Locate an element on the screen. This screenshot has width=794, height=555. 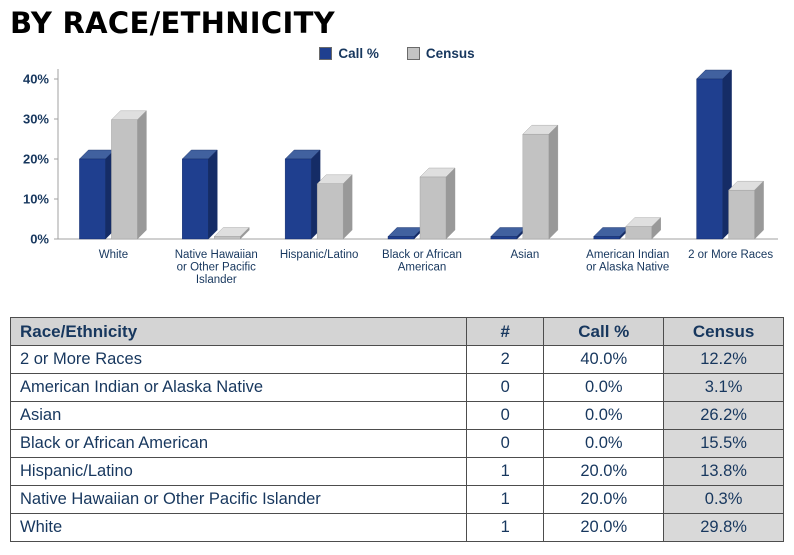
x-axis-category-label: American Indian or Alaska Native is located at coordinates (627, 261).